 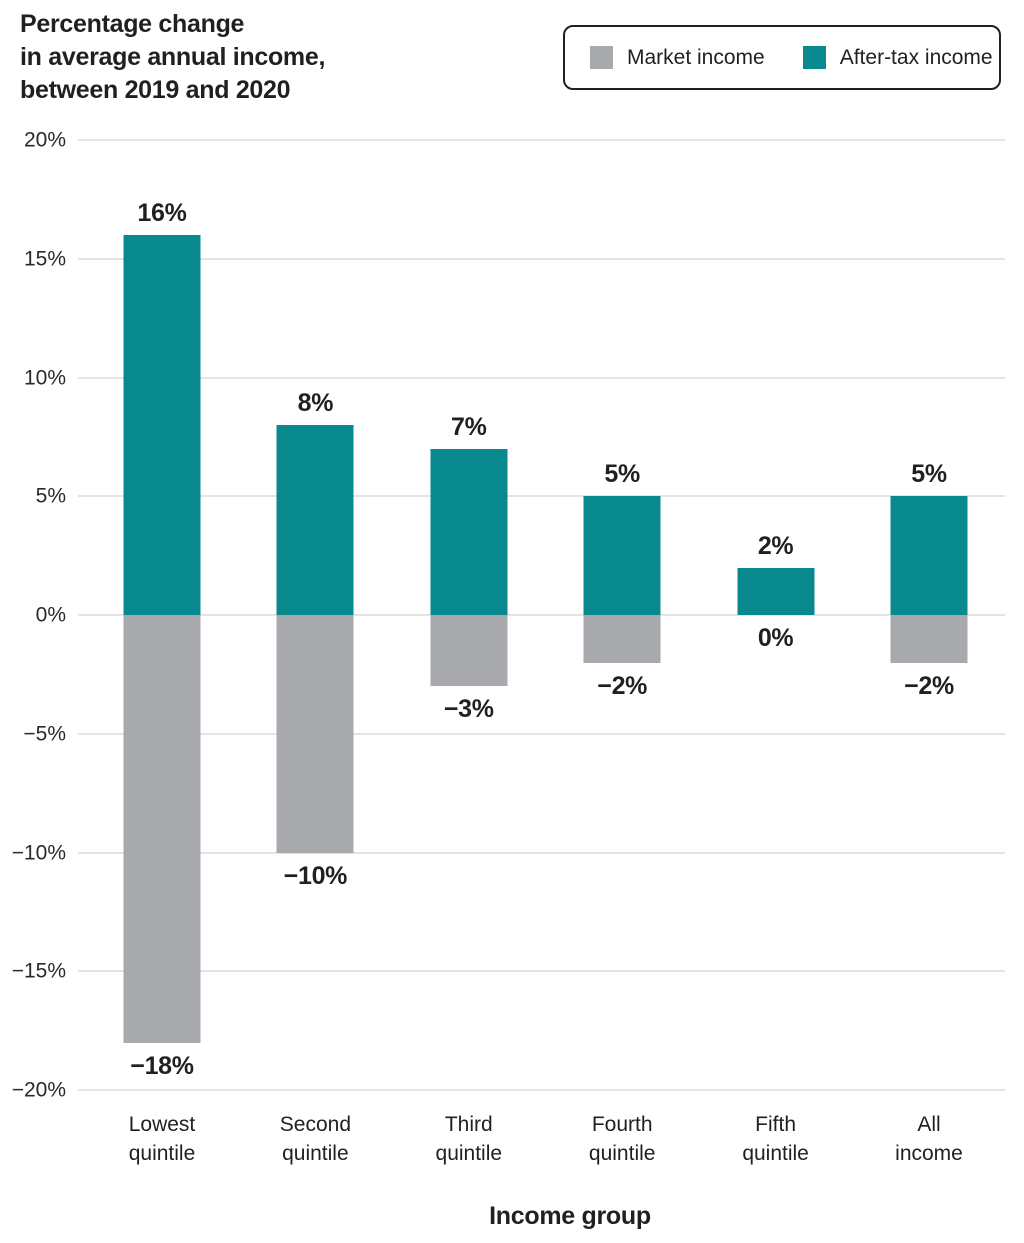 What do you see at coordinates (44, 140) in the screenshot?
I see `y-tick-label: 20%` at bounding box center [44, 140].